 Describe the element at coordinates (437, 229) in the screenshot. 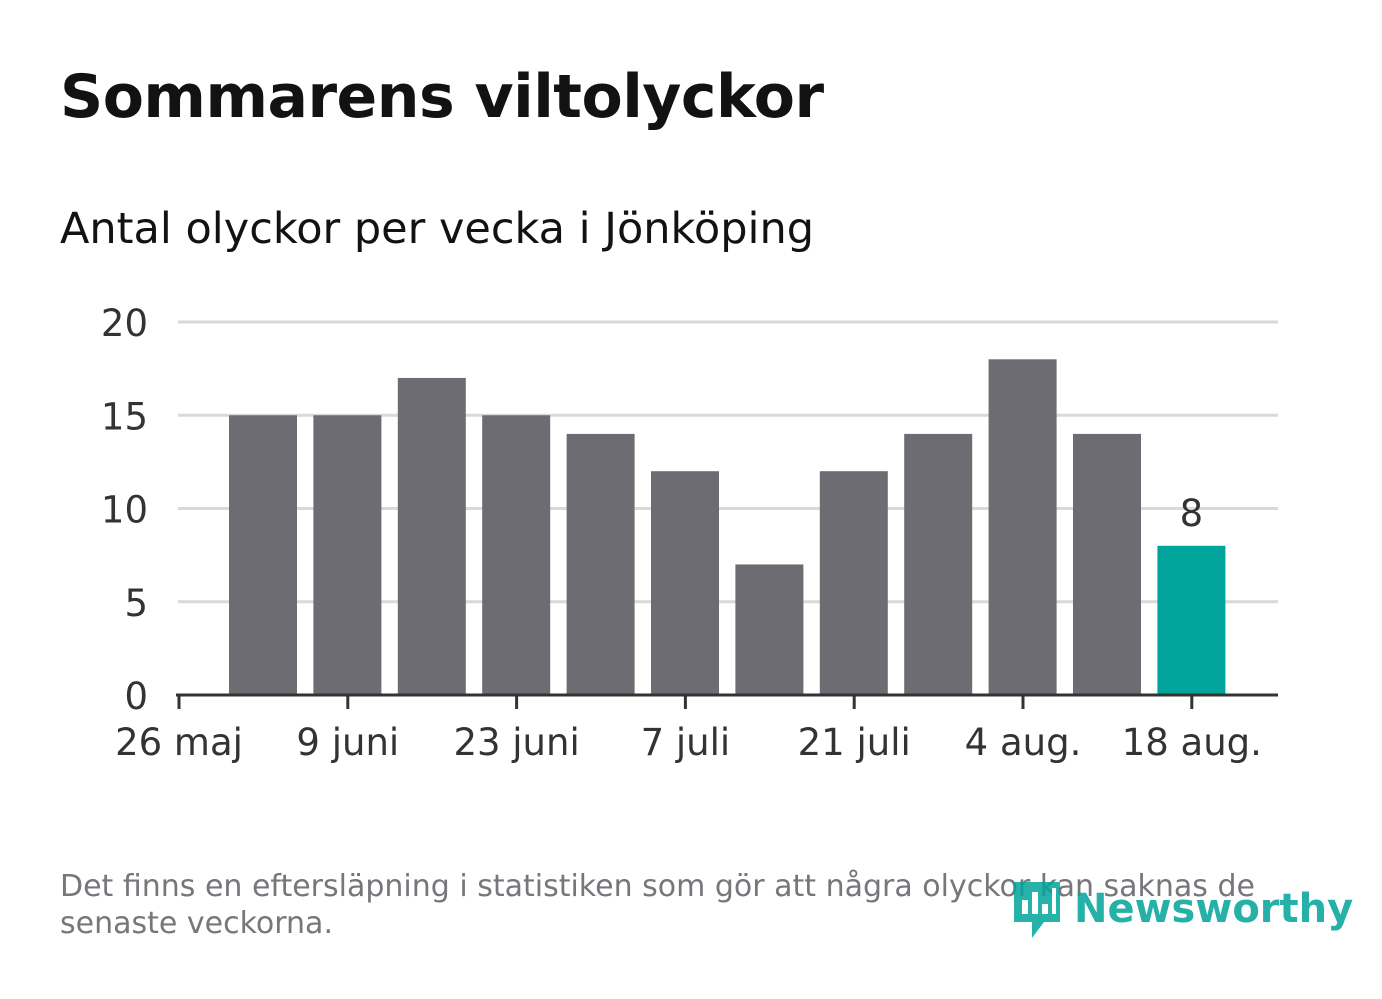

I see `chart-subtitle: Antal olyckor per vecka i Jönköping` at that location.